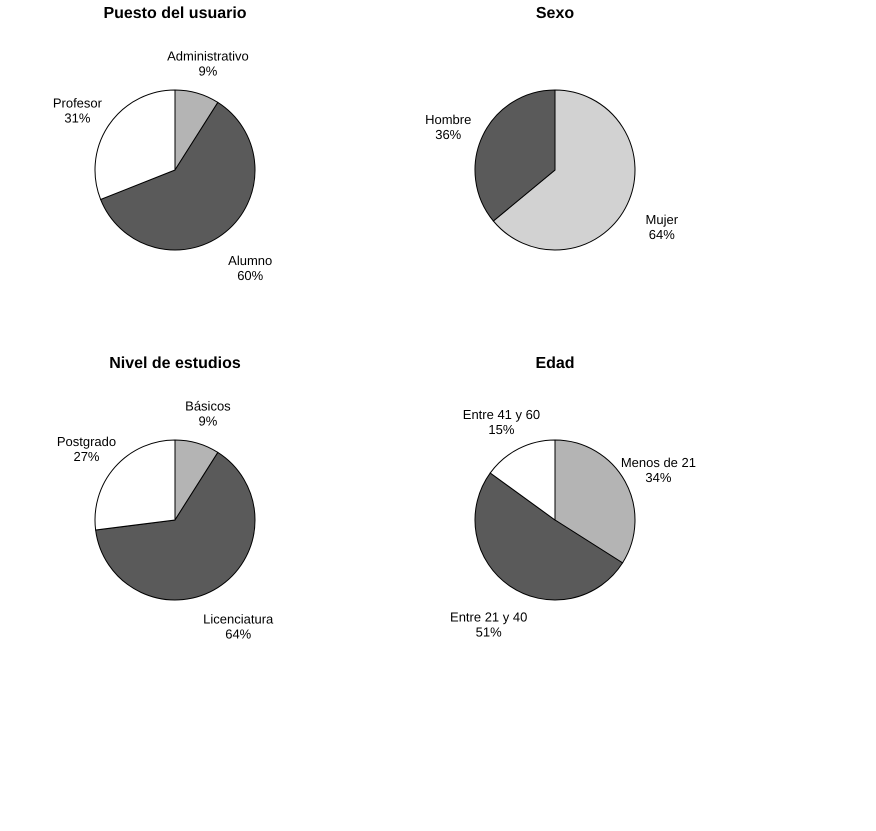  What do you see at coordinates (448, 119) in the screenshot?
I see `slice-label: Hombre` at bounding box center [448, 119].